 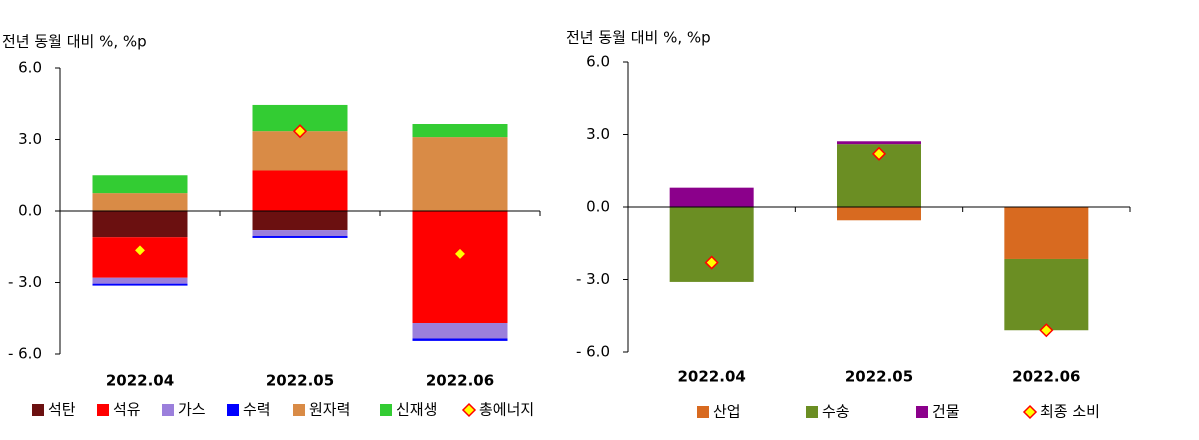 What do you see at coordinates (836, 412) in the screenshot?
I see `legend-label: 수송` at bounding box center [836, 412].